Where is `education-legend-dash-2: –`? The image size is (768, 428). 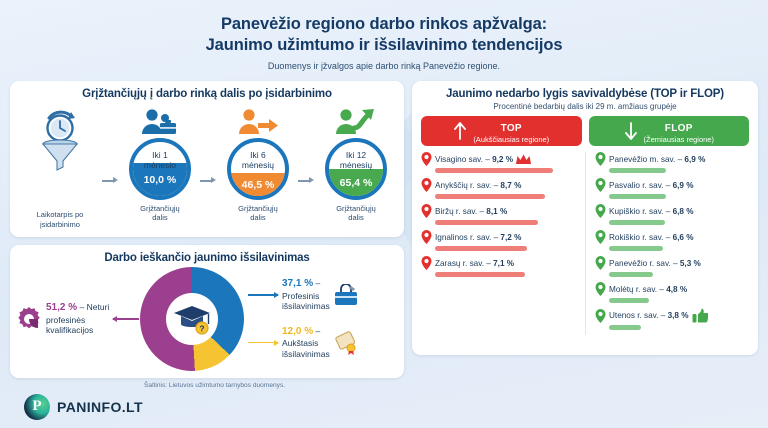 education-legend-dash-2: – is located at coordinates (318, 330).